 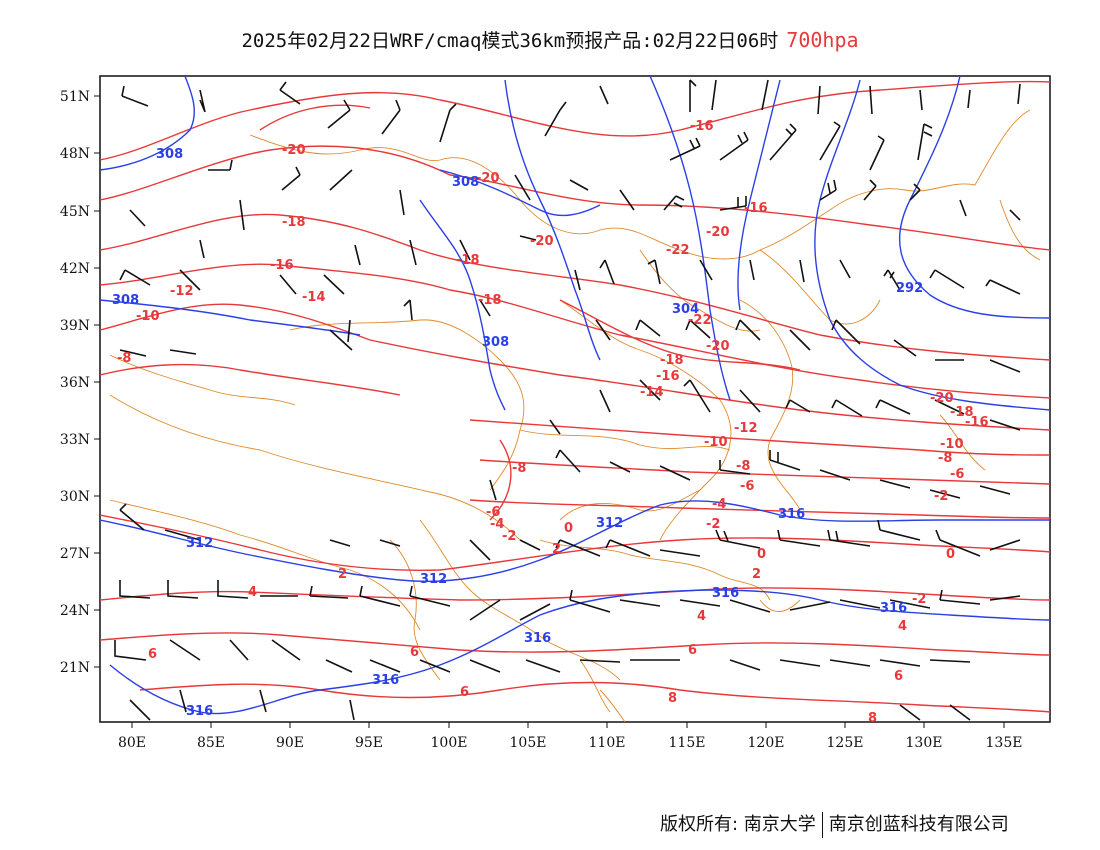 I want to click on height-label: 304, so click(x=685, y=309).